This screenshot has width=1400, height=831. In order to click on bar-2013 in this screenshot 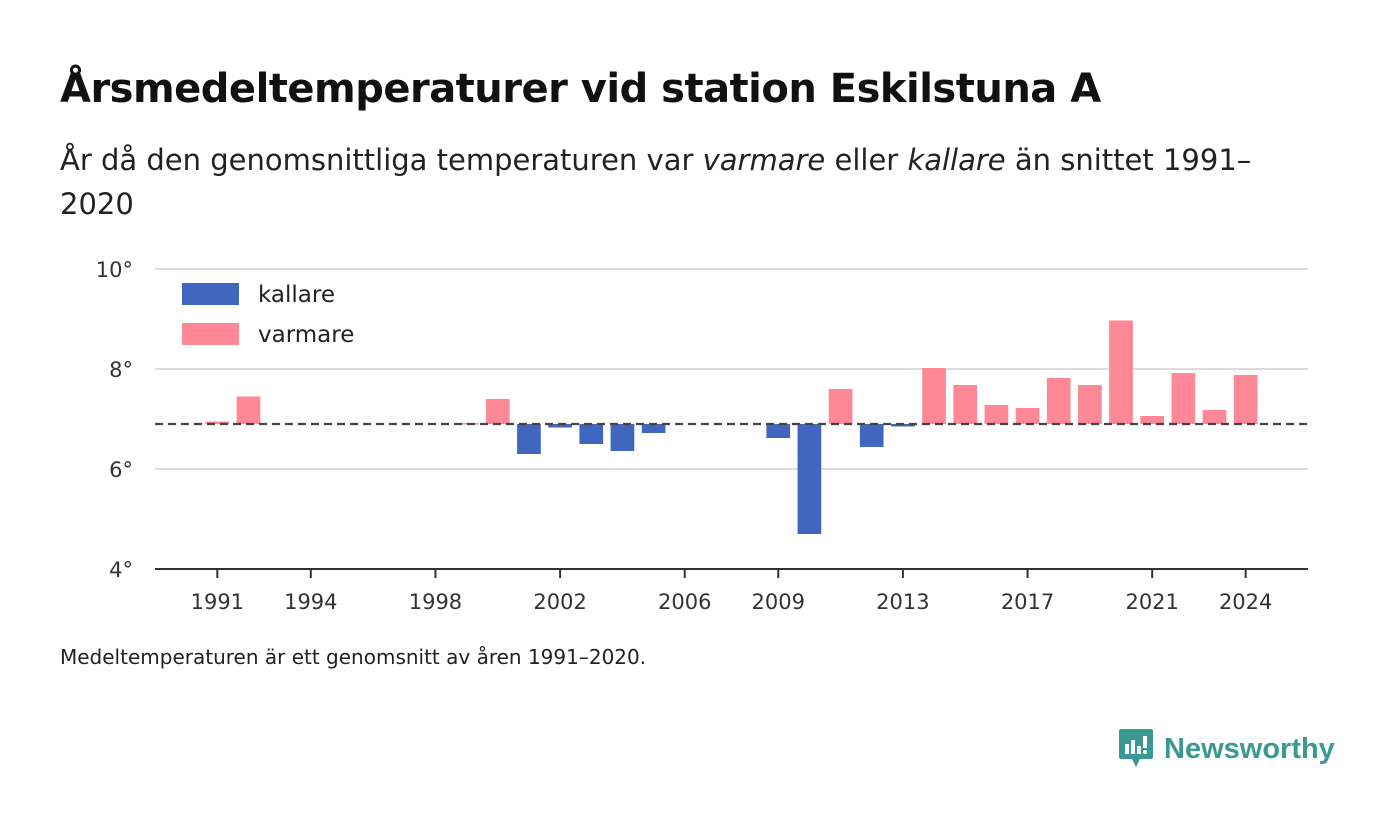, I will do `click(903, 425)`.